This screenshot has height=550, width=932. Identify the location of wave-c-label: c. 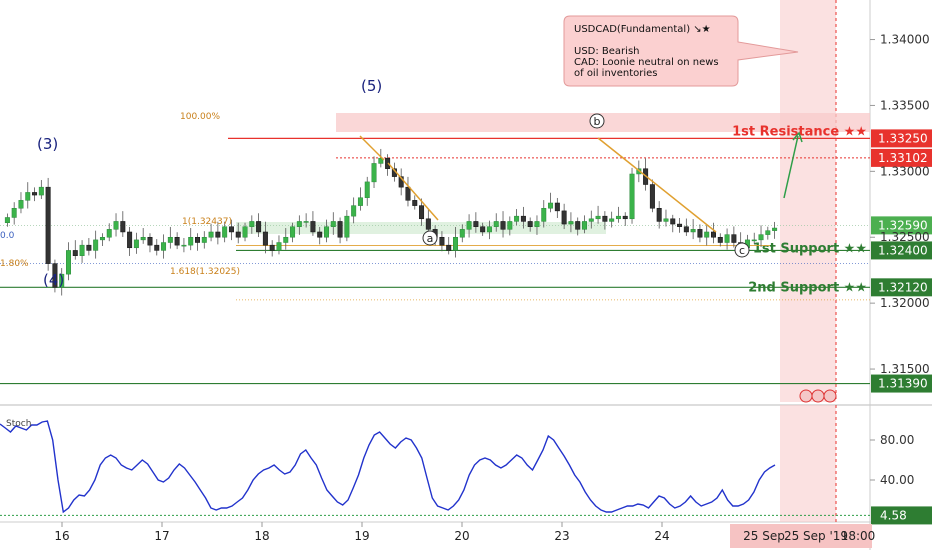
(742, 250).